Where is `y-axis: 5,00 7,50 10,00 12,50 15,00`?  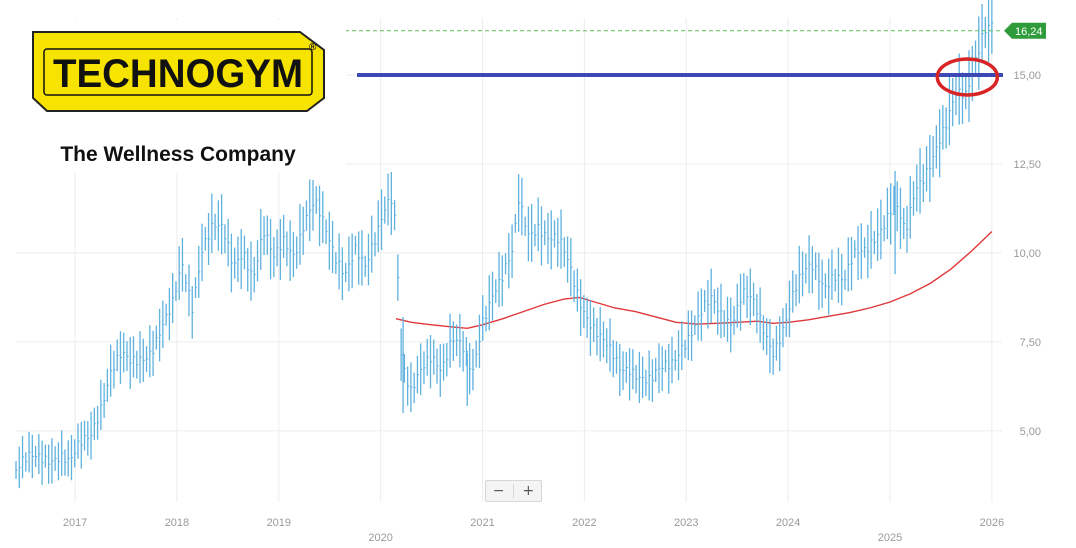 y-axis: 5,00 7,50 10,00 12,50 15,00 is located at coordinates (1027, 254).